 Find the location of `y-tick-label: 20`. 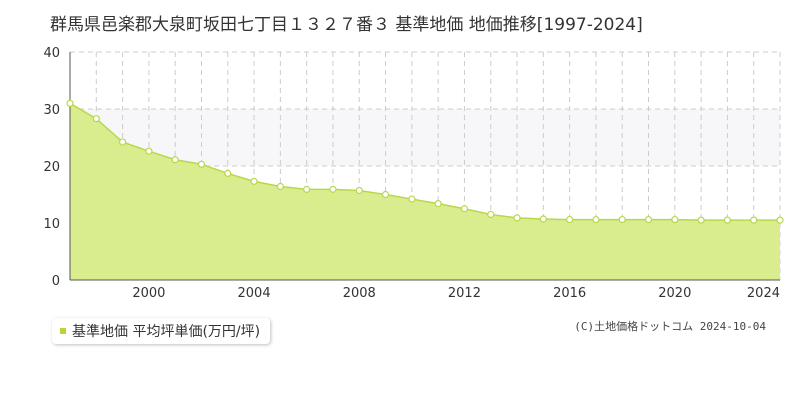

y-tick-label: 20 is located at coordinates (51, 167).